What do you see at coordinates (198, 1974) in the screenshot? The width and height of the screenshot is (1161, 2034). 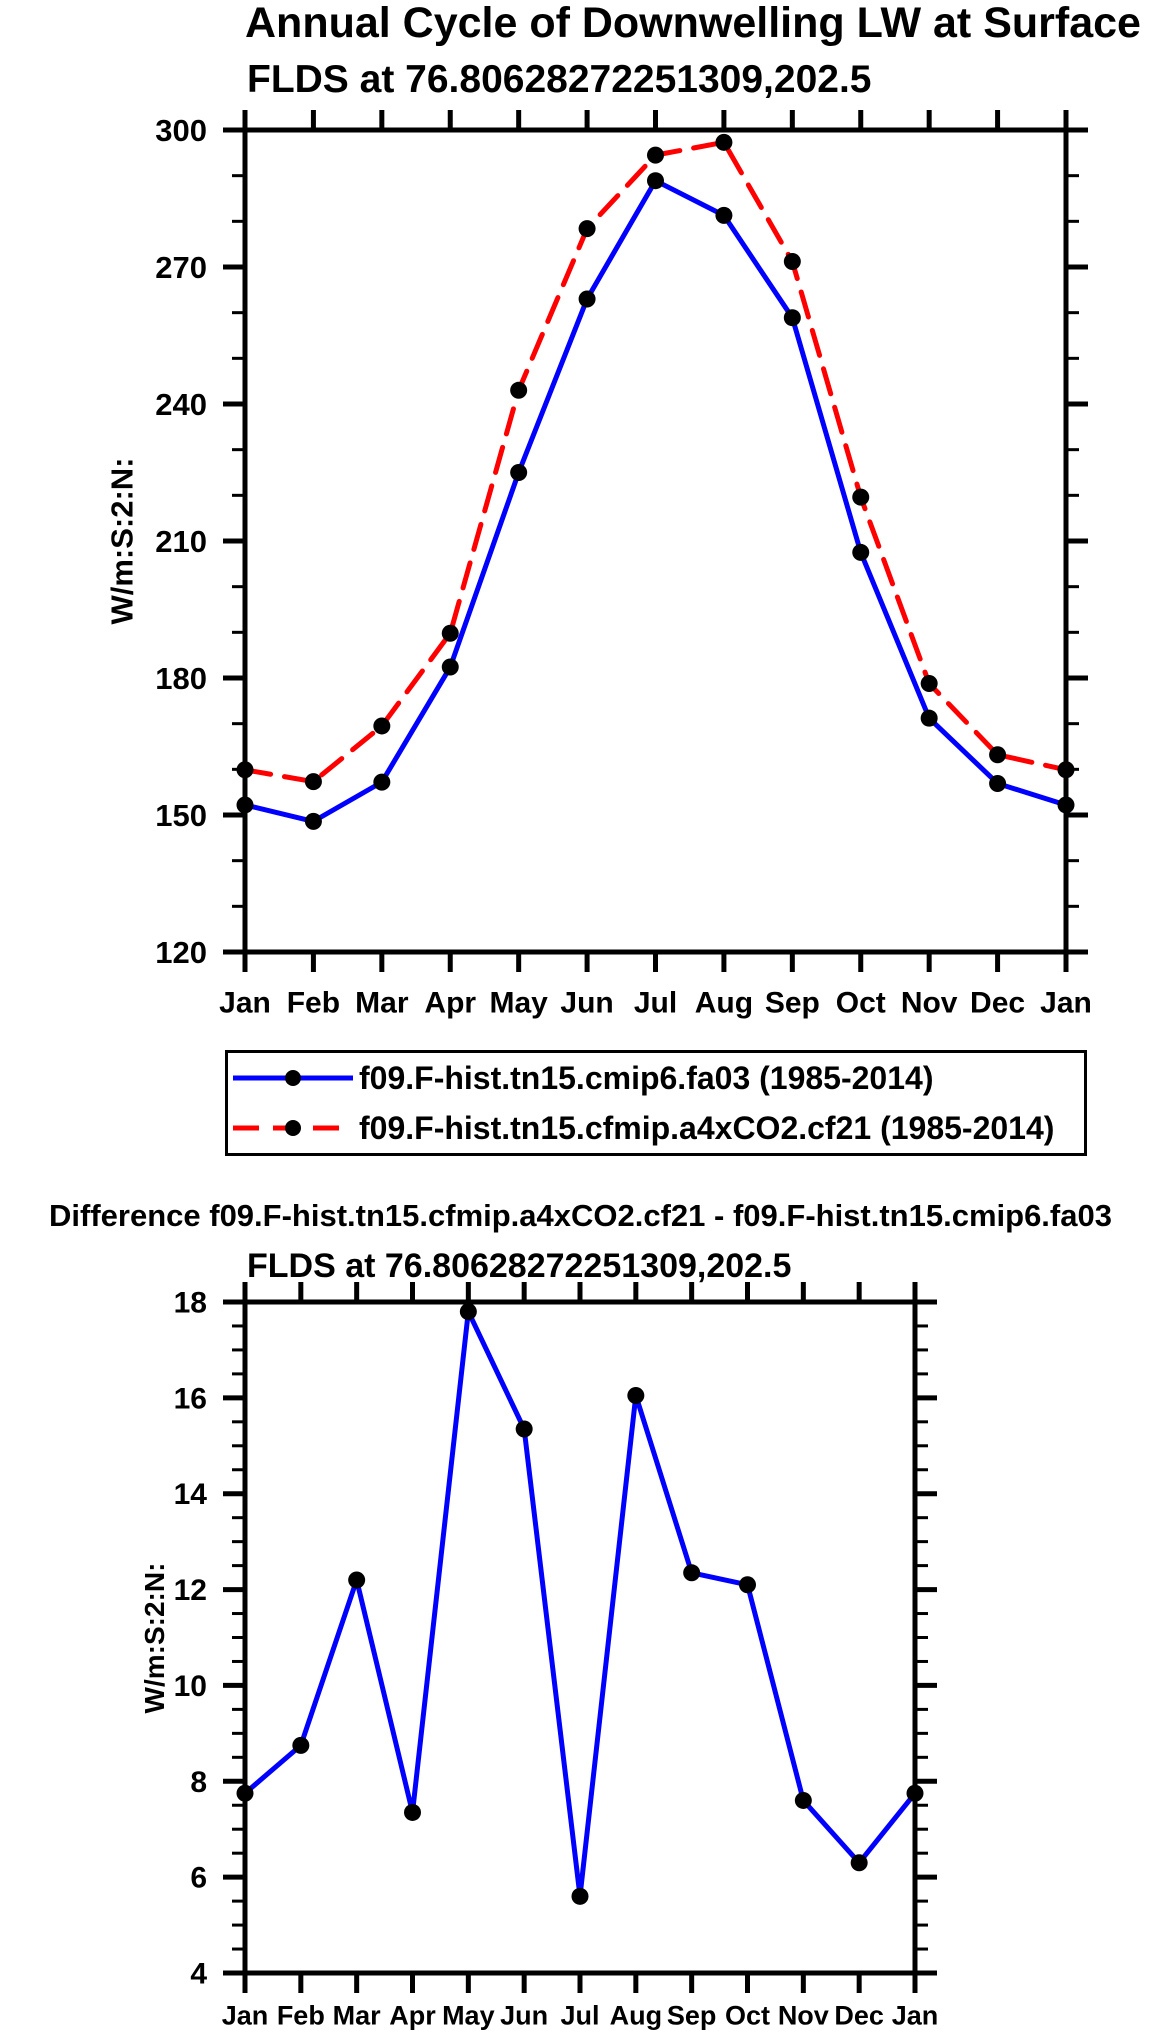 I see `y-tick-label: 4` at bounding box center [198, 1974].